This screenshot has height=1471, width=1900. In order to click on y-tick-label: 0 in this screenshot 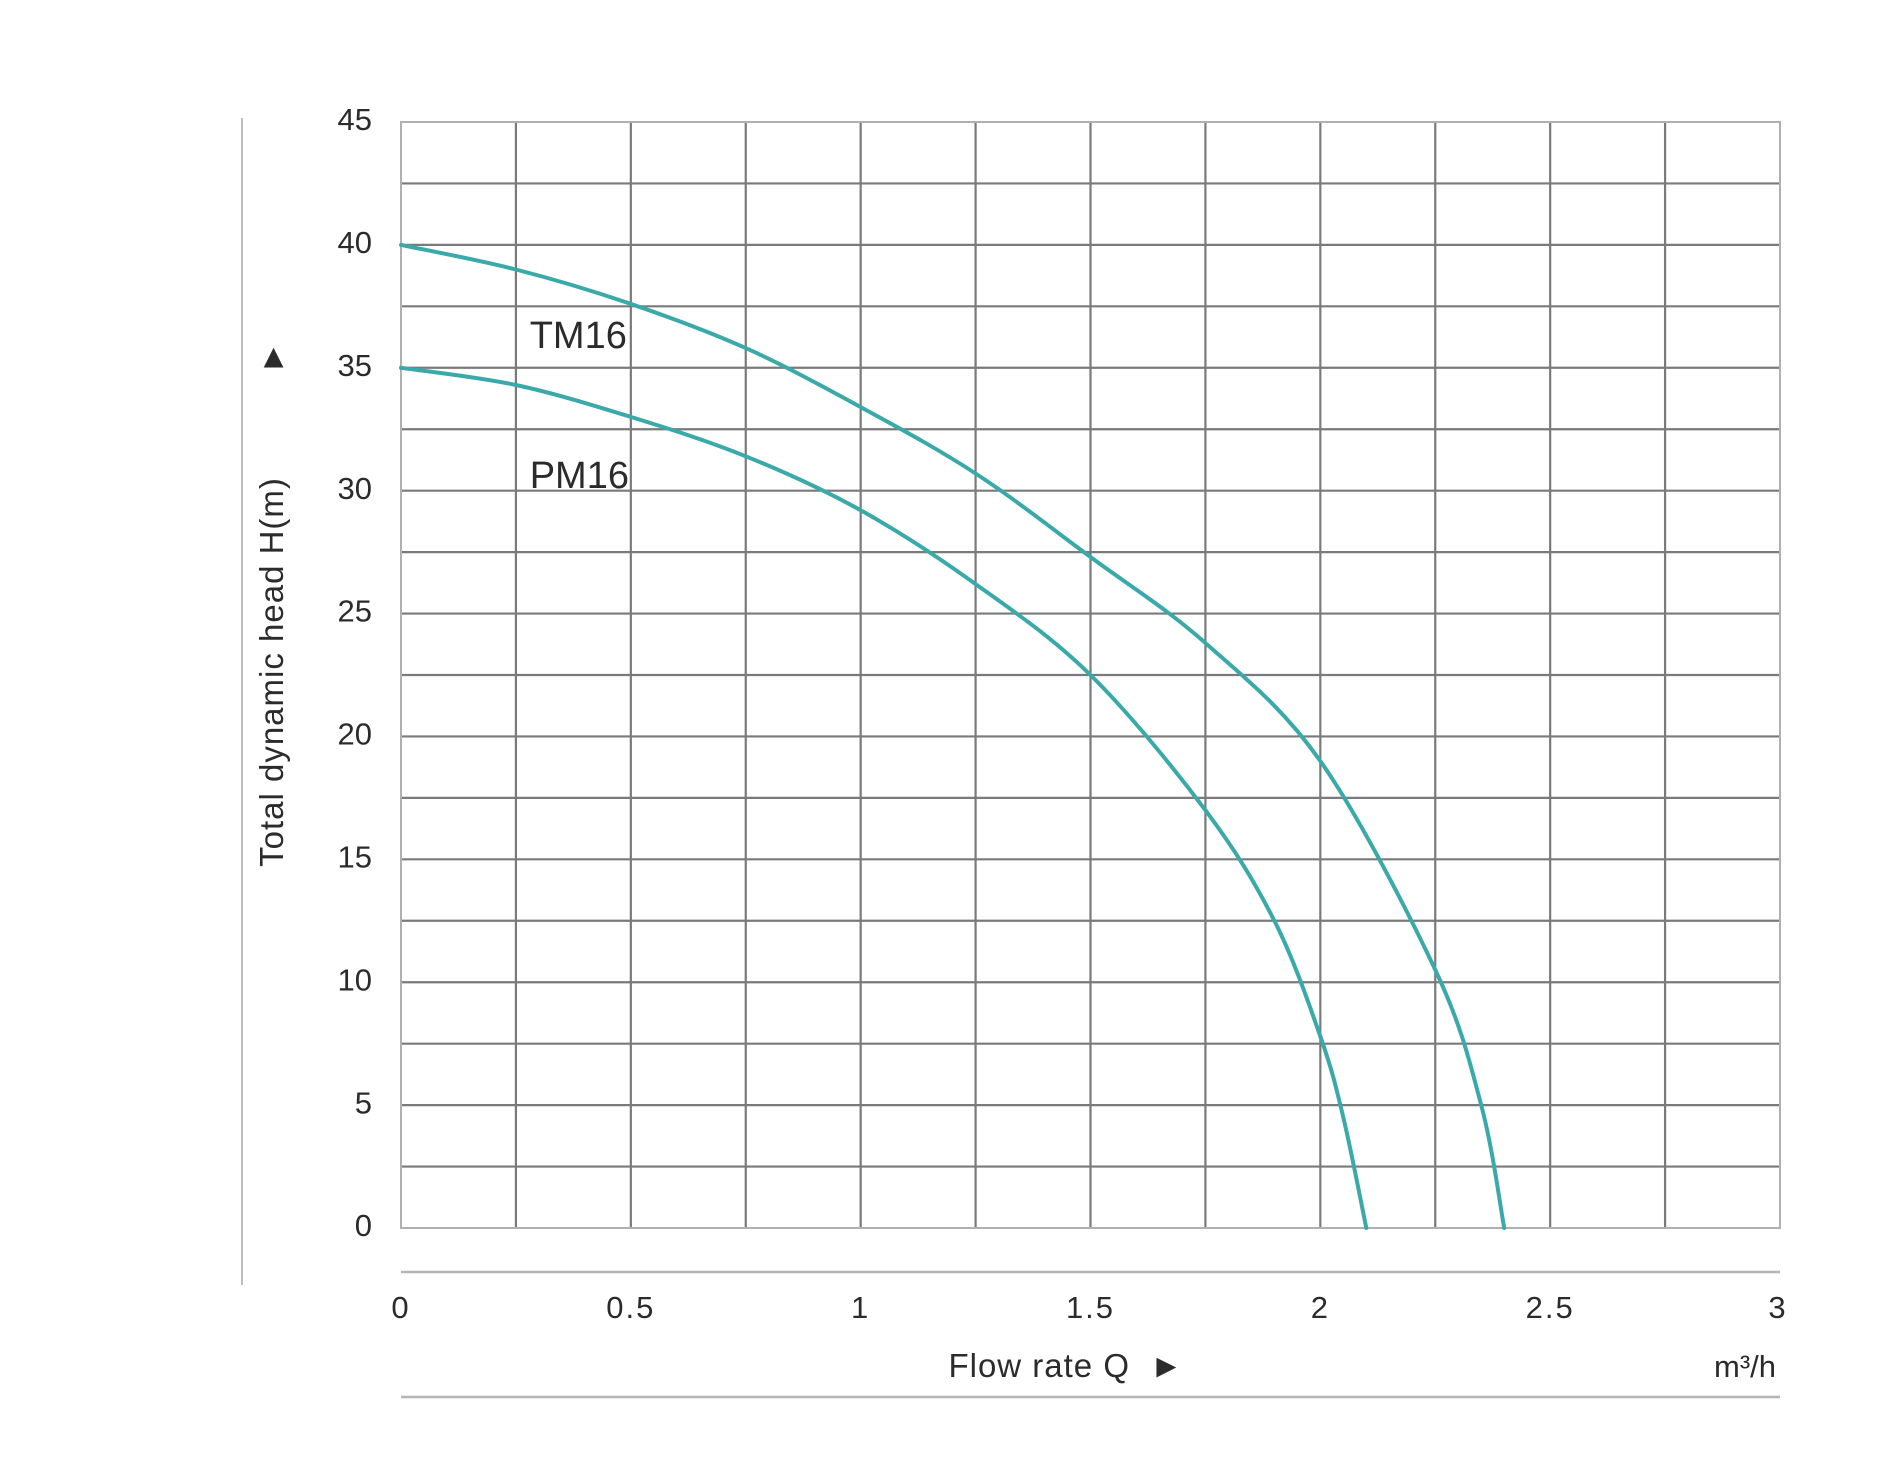, I will do `click(363, 1225)`.